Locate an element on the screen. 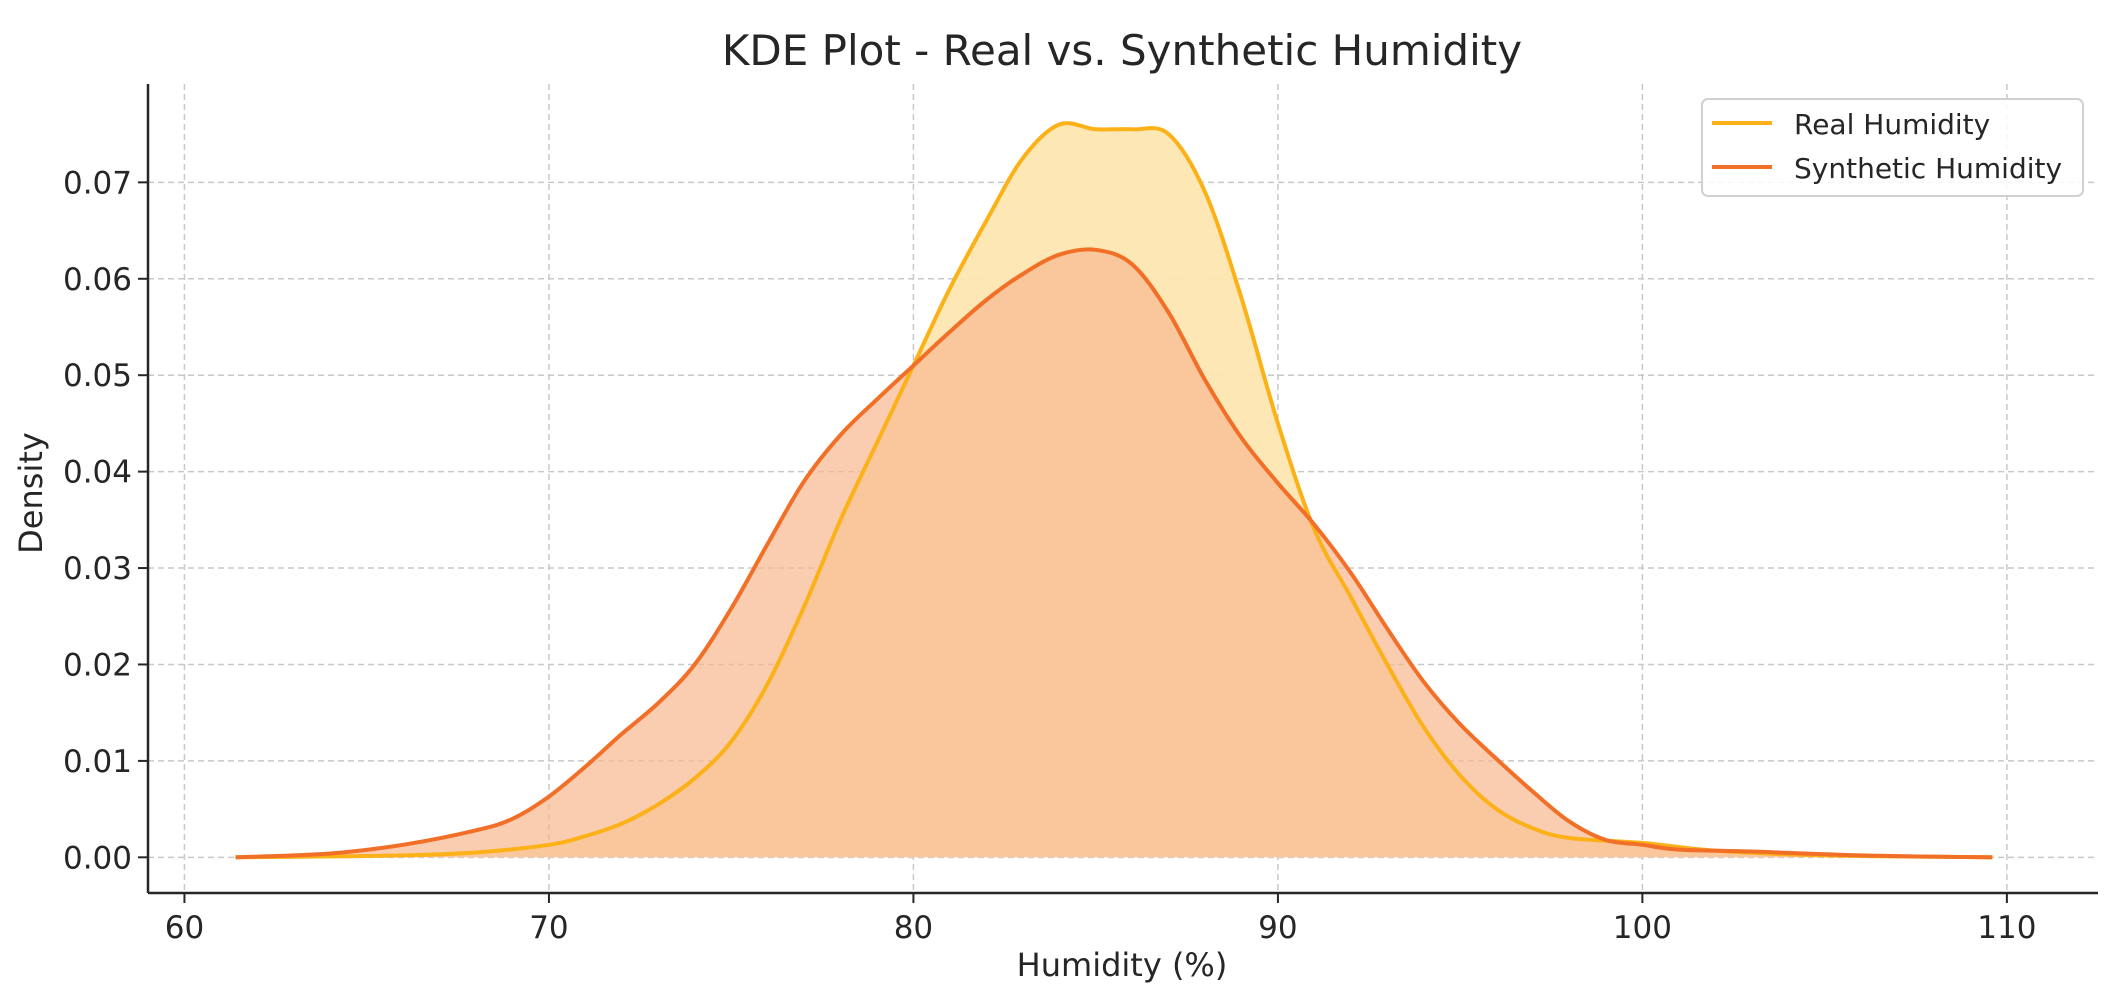  y-tick-label: 0.06 is located at coordinates (97, 280).